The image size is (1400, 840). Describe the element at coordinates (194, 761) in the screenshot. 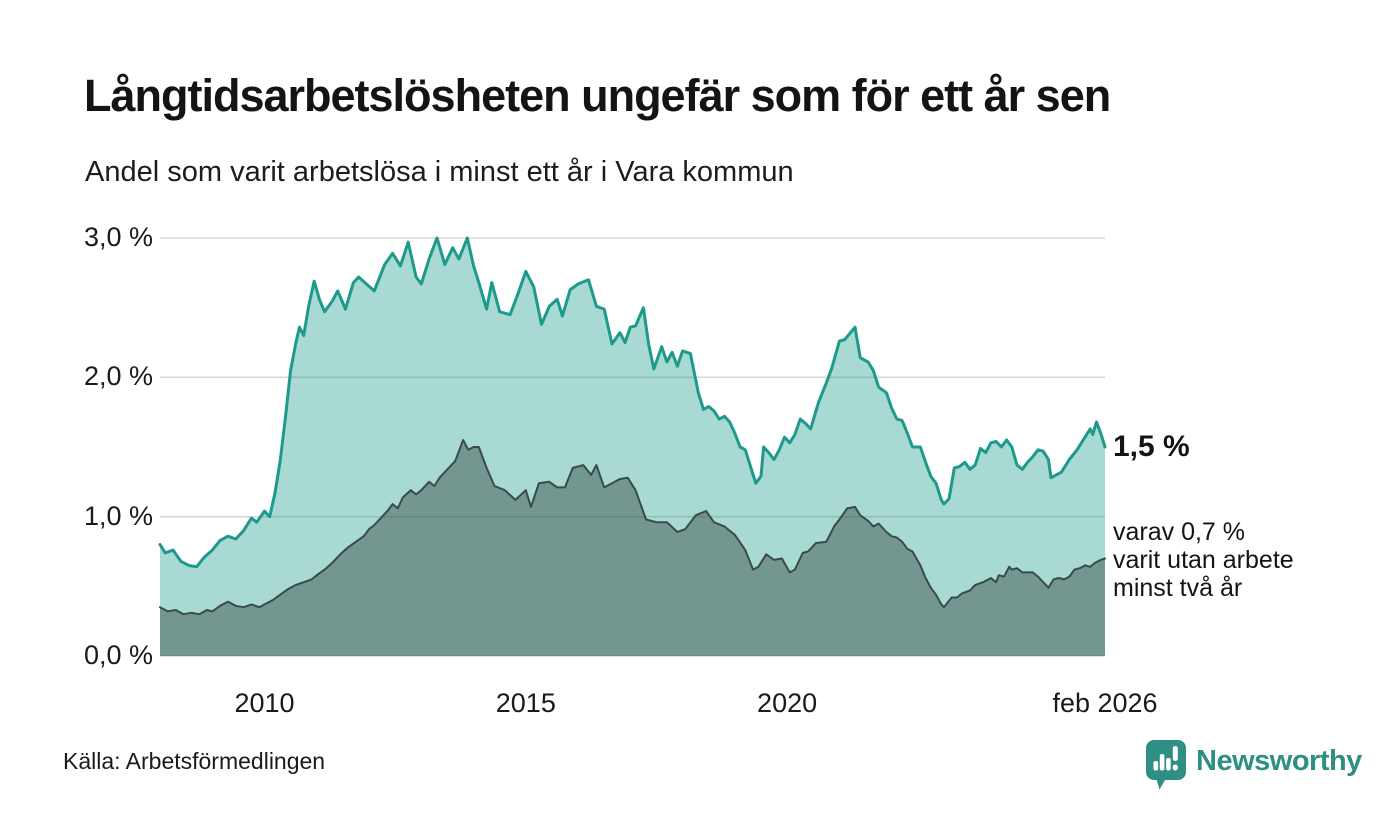

I see `source-note: Källa: Arbetsförmedlingen` at that location.